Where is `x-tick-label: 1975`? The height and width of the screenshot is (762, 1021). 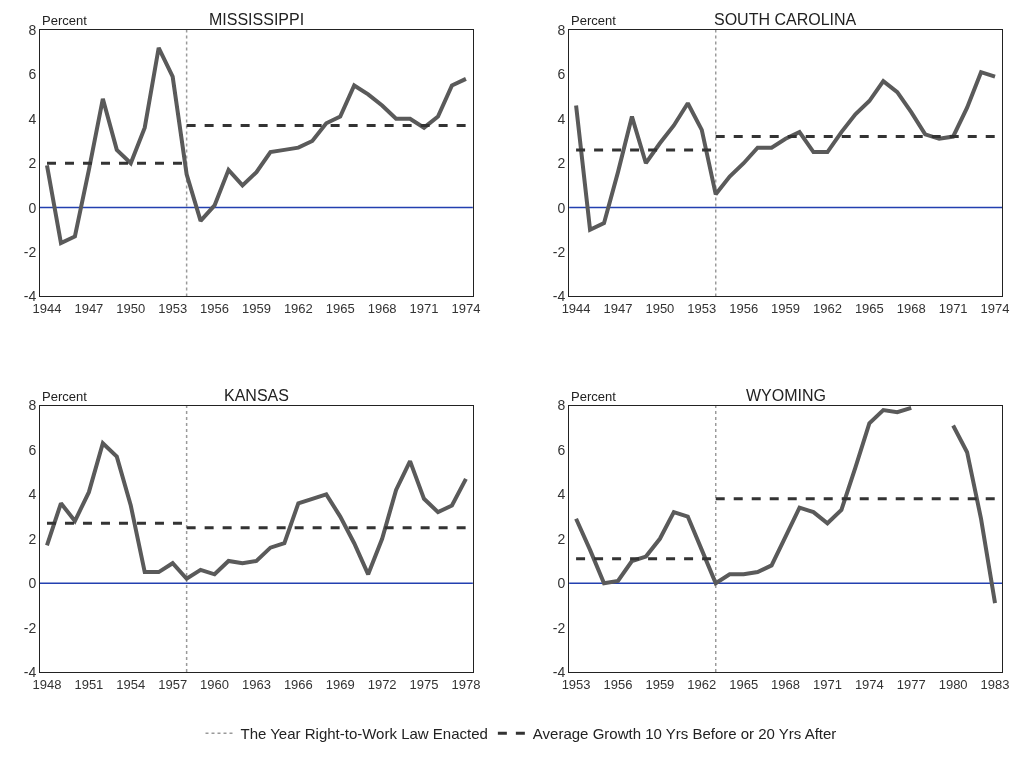 x-tick-label: 1975 is located at coordinates (424, 684).